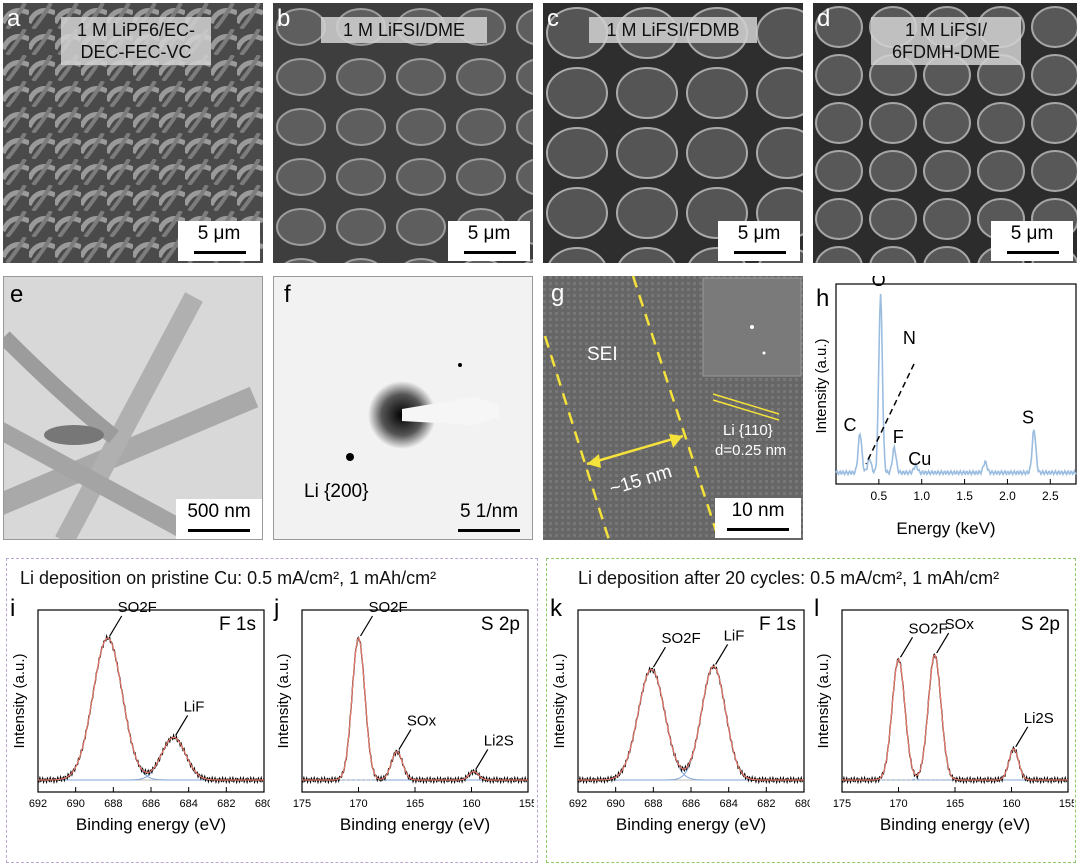 The image size is (1080, 867). Describe the element at coordinates (499, 740) in the screenshot. I see `peak-label: Li2S` at that location.